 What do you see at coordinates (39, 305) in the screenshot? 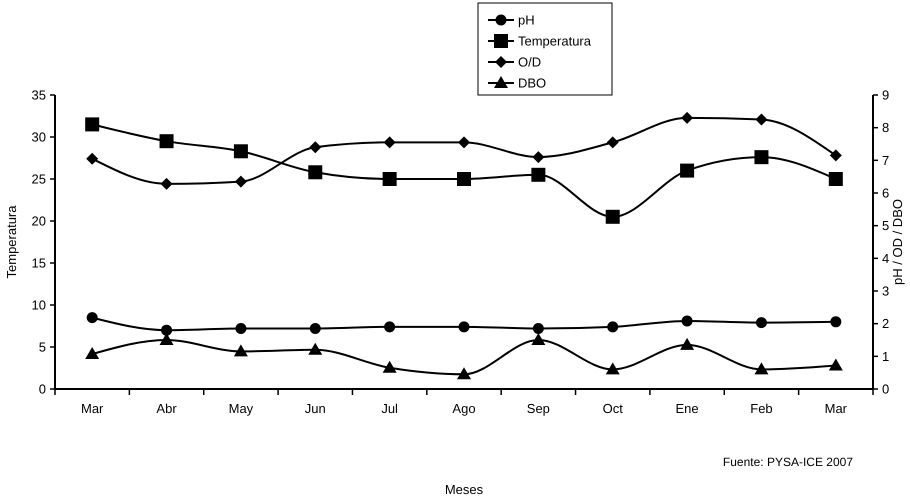
I see `y-tick-label: 10` at bounding box center [39, 305].